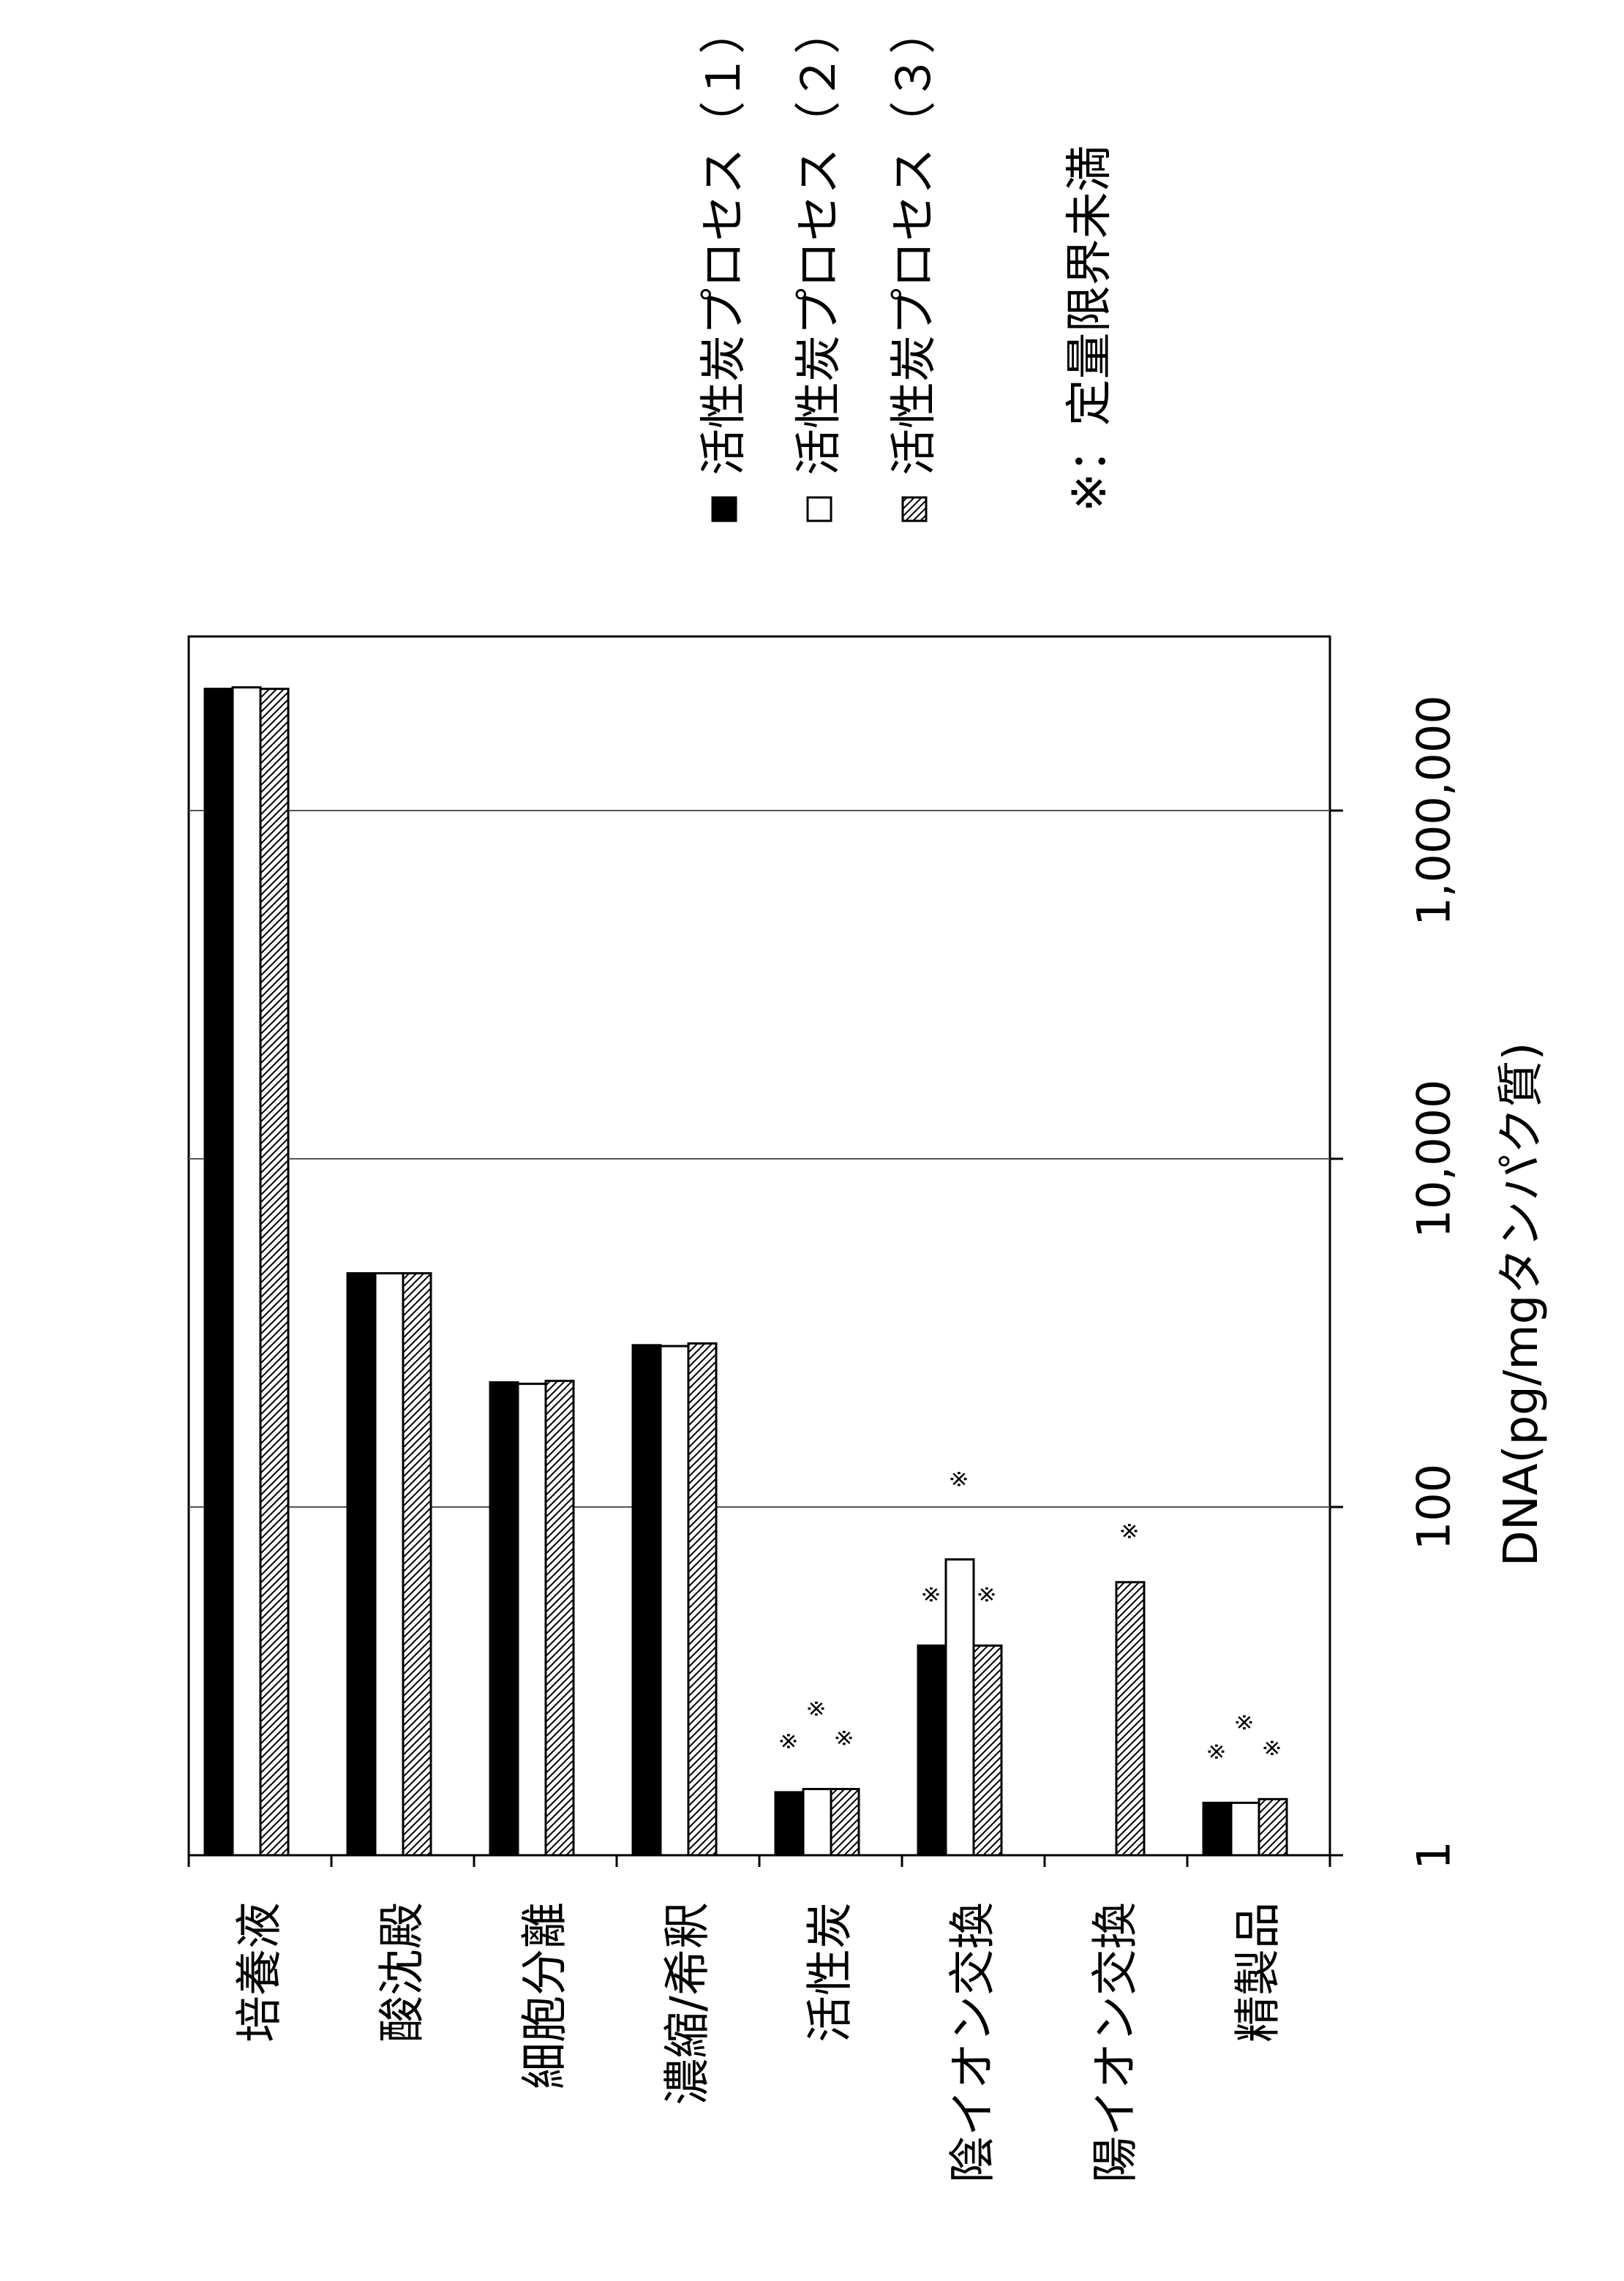 The image size is (1624, 2281). I want to click on category-label-4: 活性炭, so click(831, 1972).